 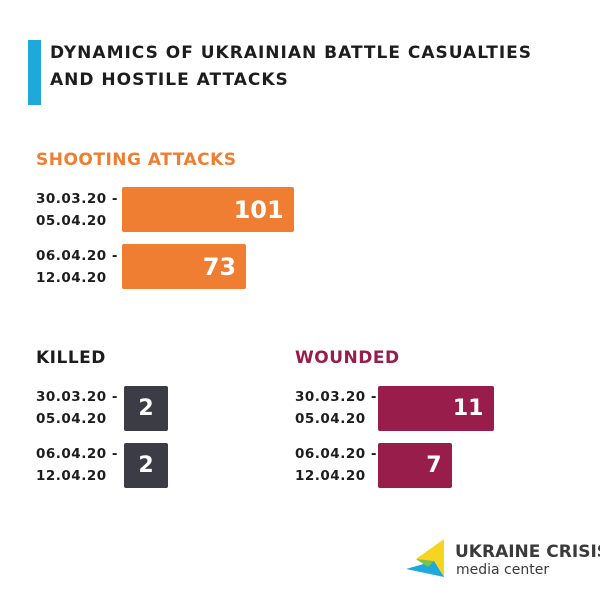 What do you see at coordinates (336, 465) in the screenshot?
I see `wounded-date-label-2: 06.04.20 - 12.04.20` at bounding box center [336, 465].